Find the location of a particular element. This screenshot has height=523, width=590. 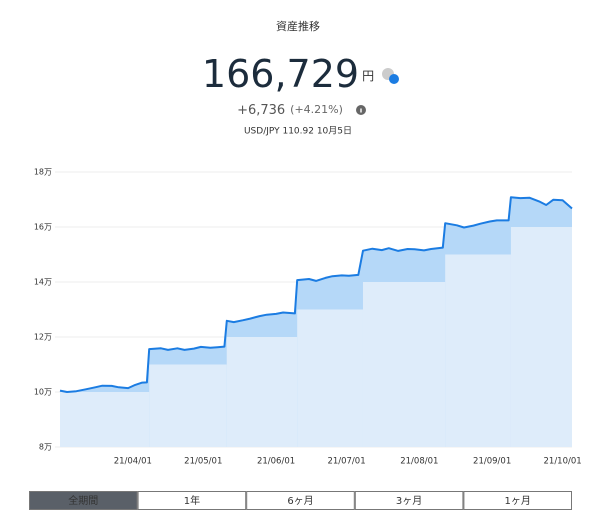

tab-label: 6ヶ月 is located at coordinates (300, 501).